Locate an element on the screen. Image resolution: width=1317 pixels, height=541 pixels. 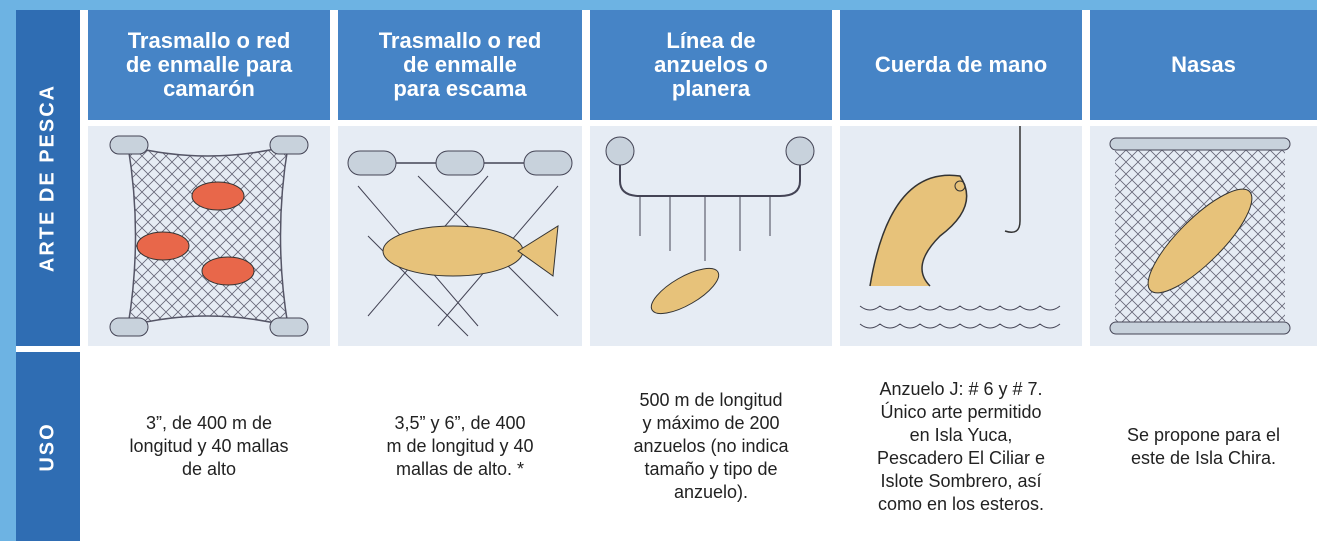
side-label: ARTE DE PESCA is located at coordinates (47, 178).